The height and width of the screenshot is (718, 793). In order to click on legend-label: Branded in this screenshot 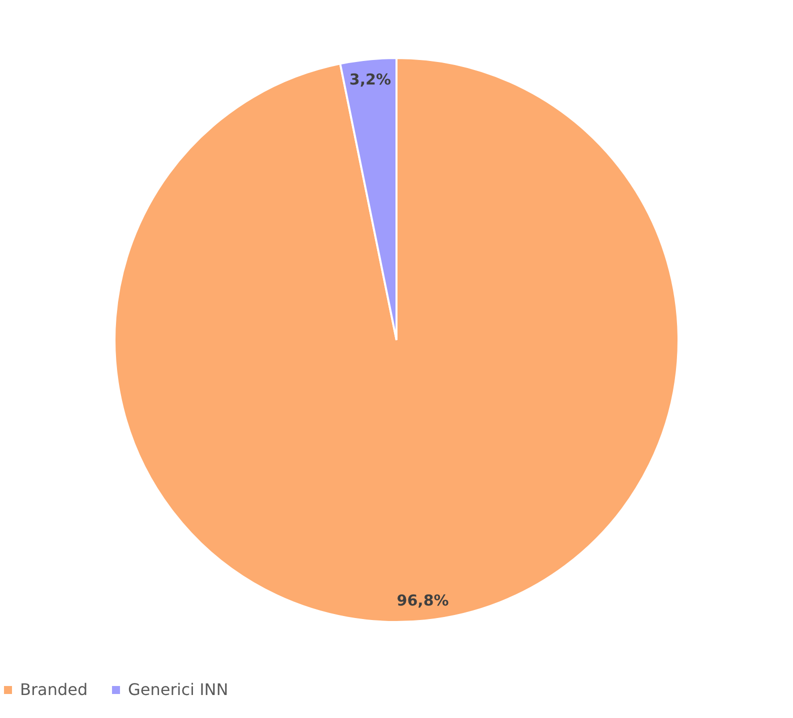, I will do `click(54, 689)`.